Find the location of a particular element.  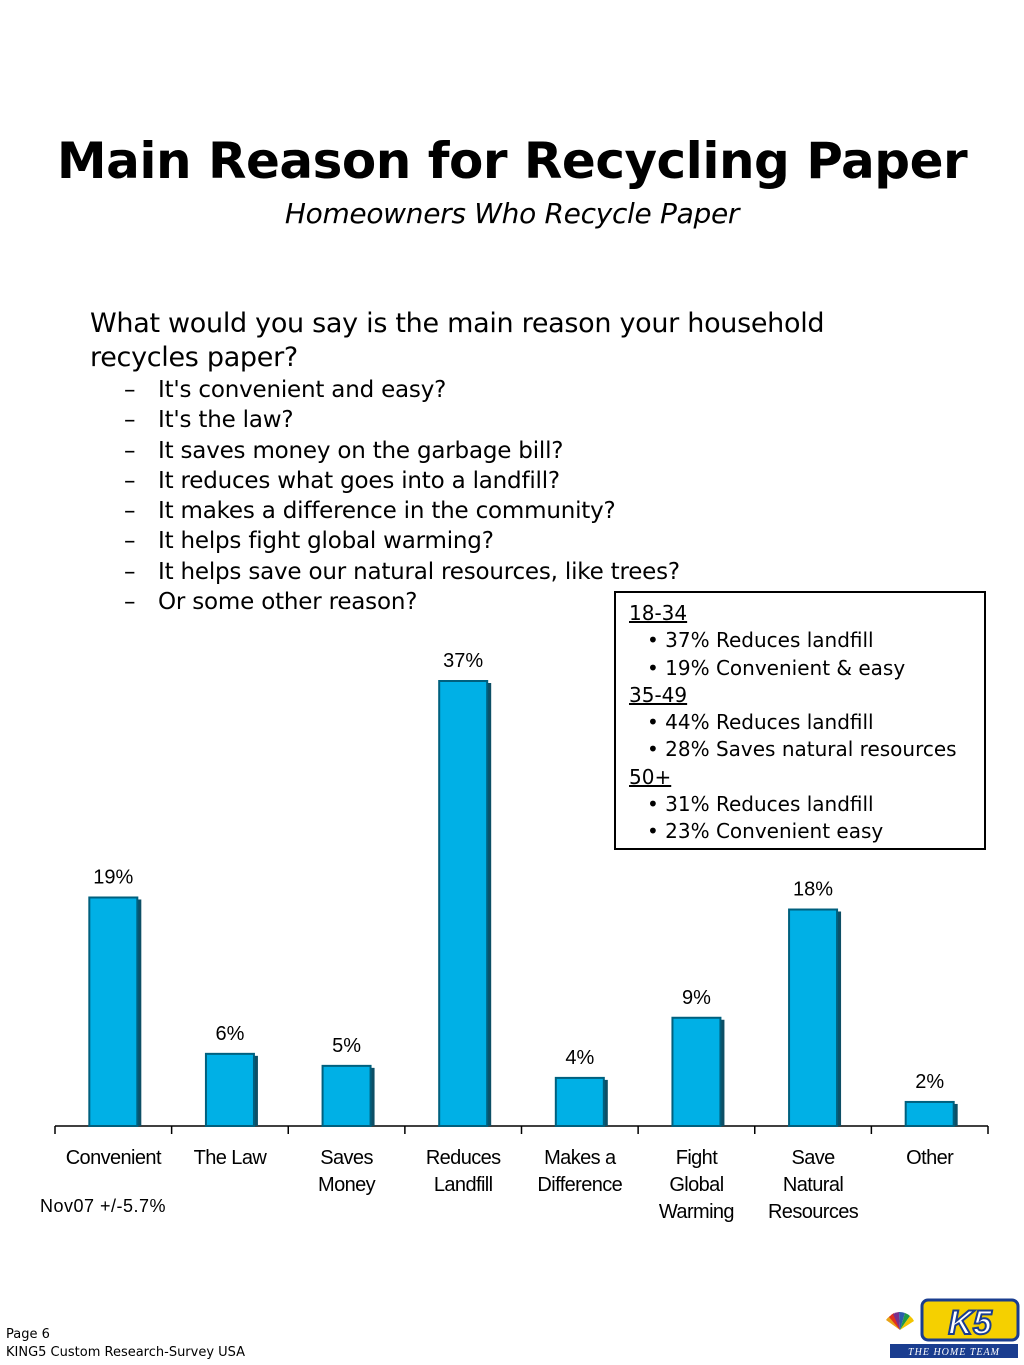

age-group-stat: • 28% Saves natural resources is located at coordinates (806, 749).